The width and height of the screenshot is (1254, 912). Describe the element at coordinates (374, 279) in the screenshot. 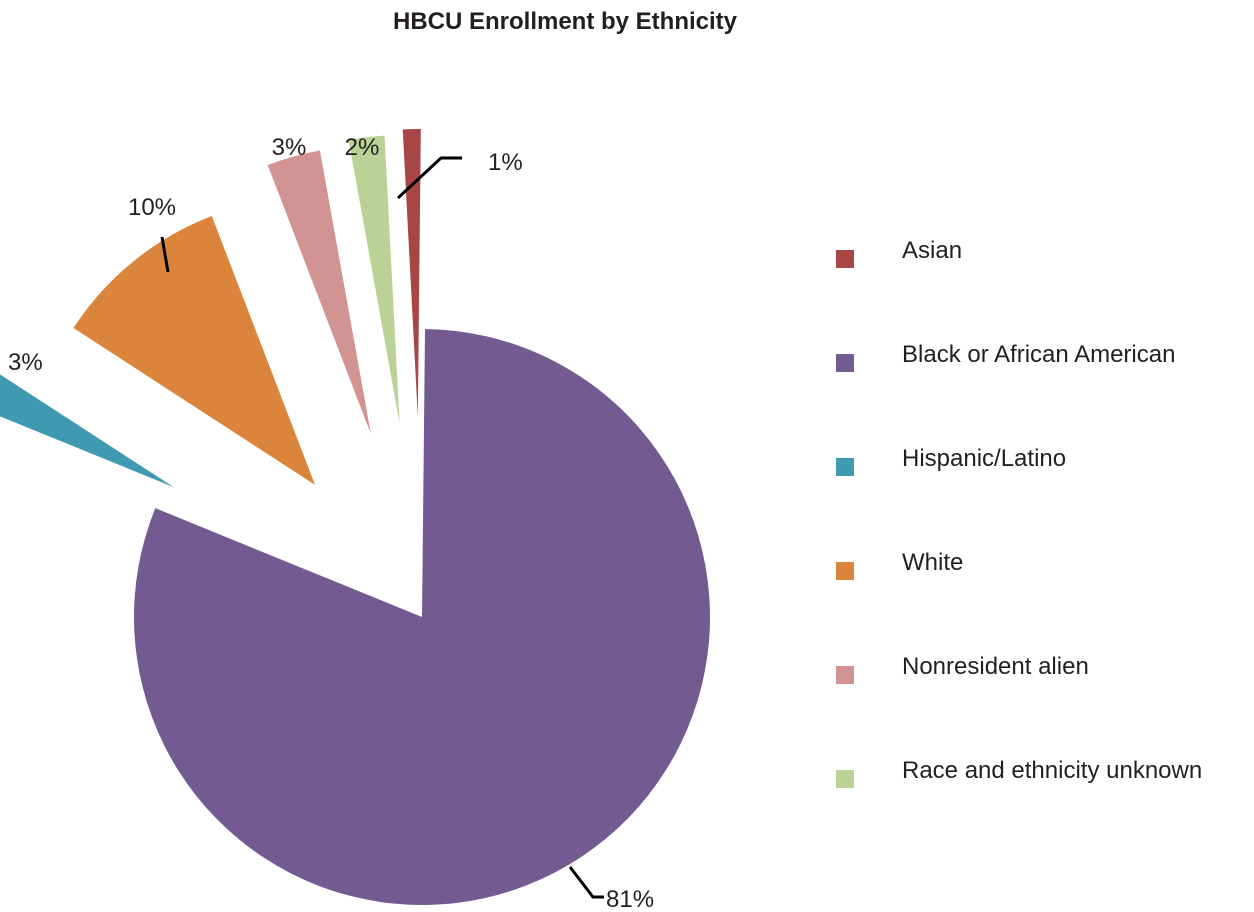

I see `pie-slice-race-and-ethnicity-unknown` at that location.